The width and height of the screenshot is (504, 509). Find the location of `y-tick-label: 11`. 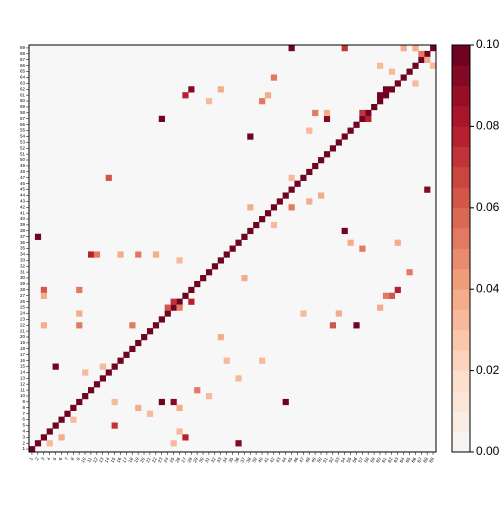

y-tick-label: 11 is located at coordinates (22, 389).